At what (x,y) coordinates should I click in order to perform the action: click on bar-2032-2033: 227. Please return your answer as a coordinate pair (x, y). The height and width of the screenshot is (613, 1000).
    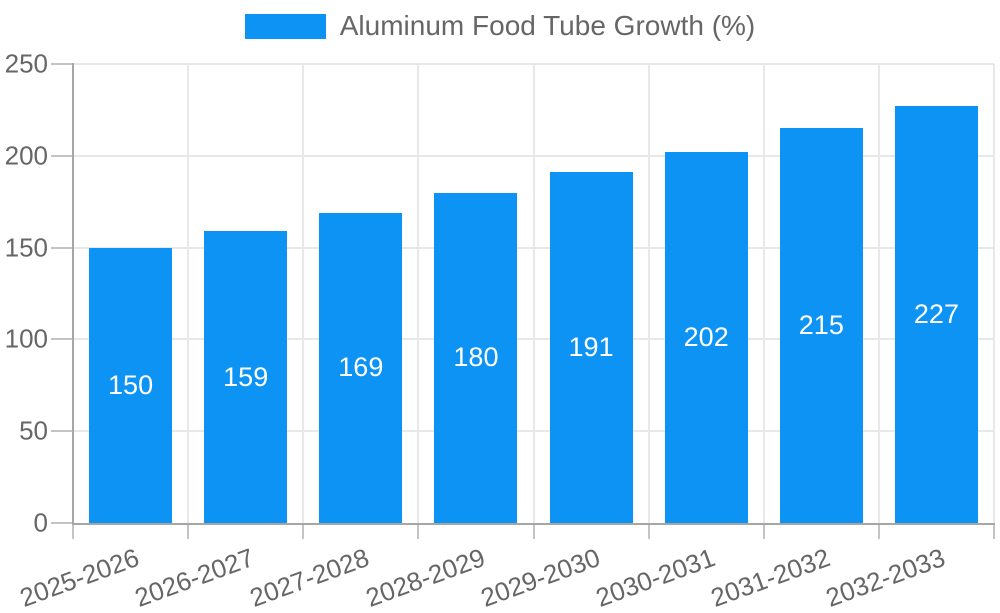
    Looking at the image, I should click on (936, 314).